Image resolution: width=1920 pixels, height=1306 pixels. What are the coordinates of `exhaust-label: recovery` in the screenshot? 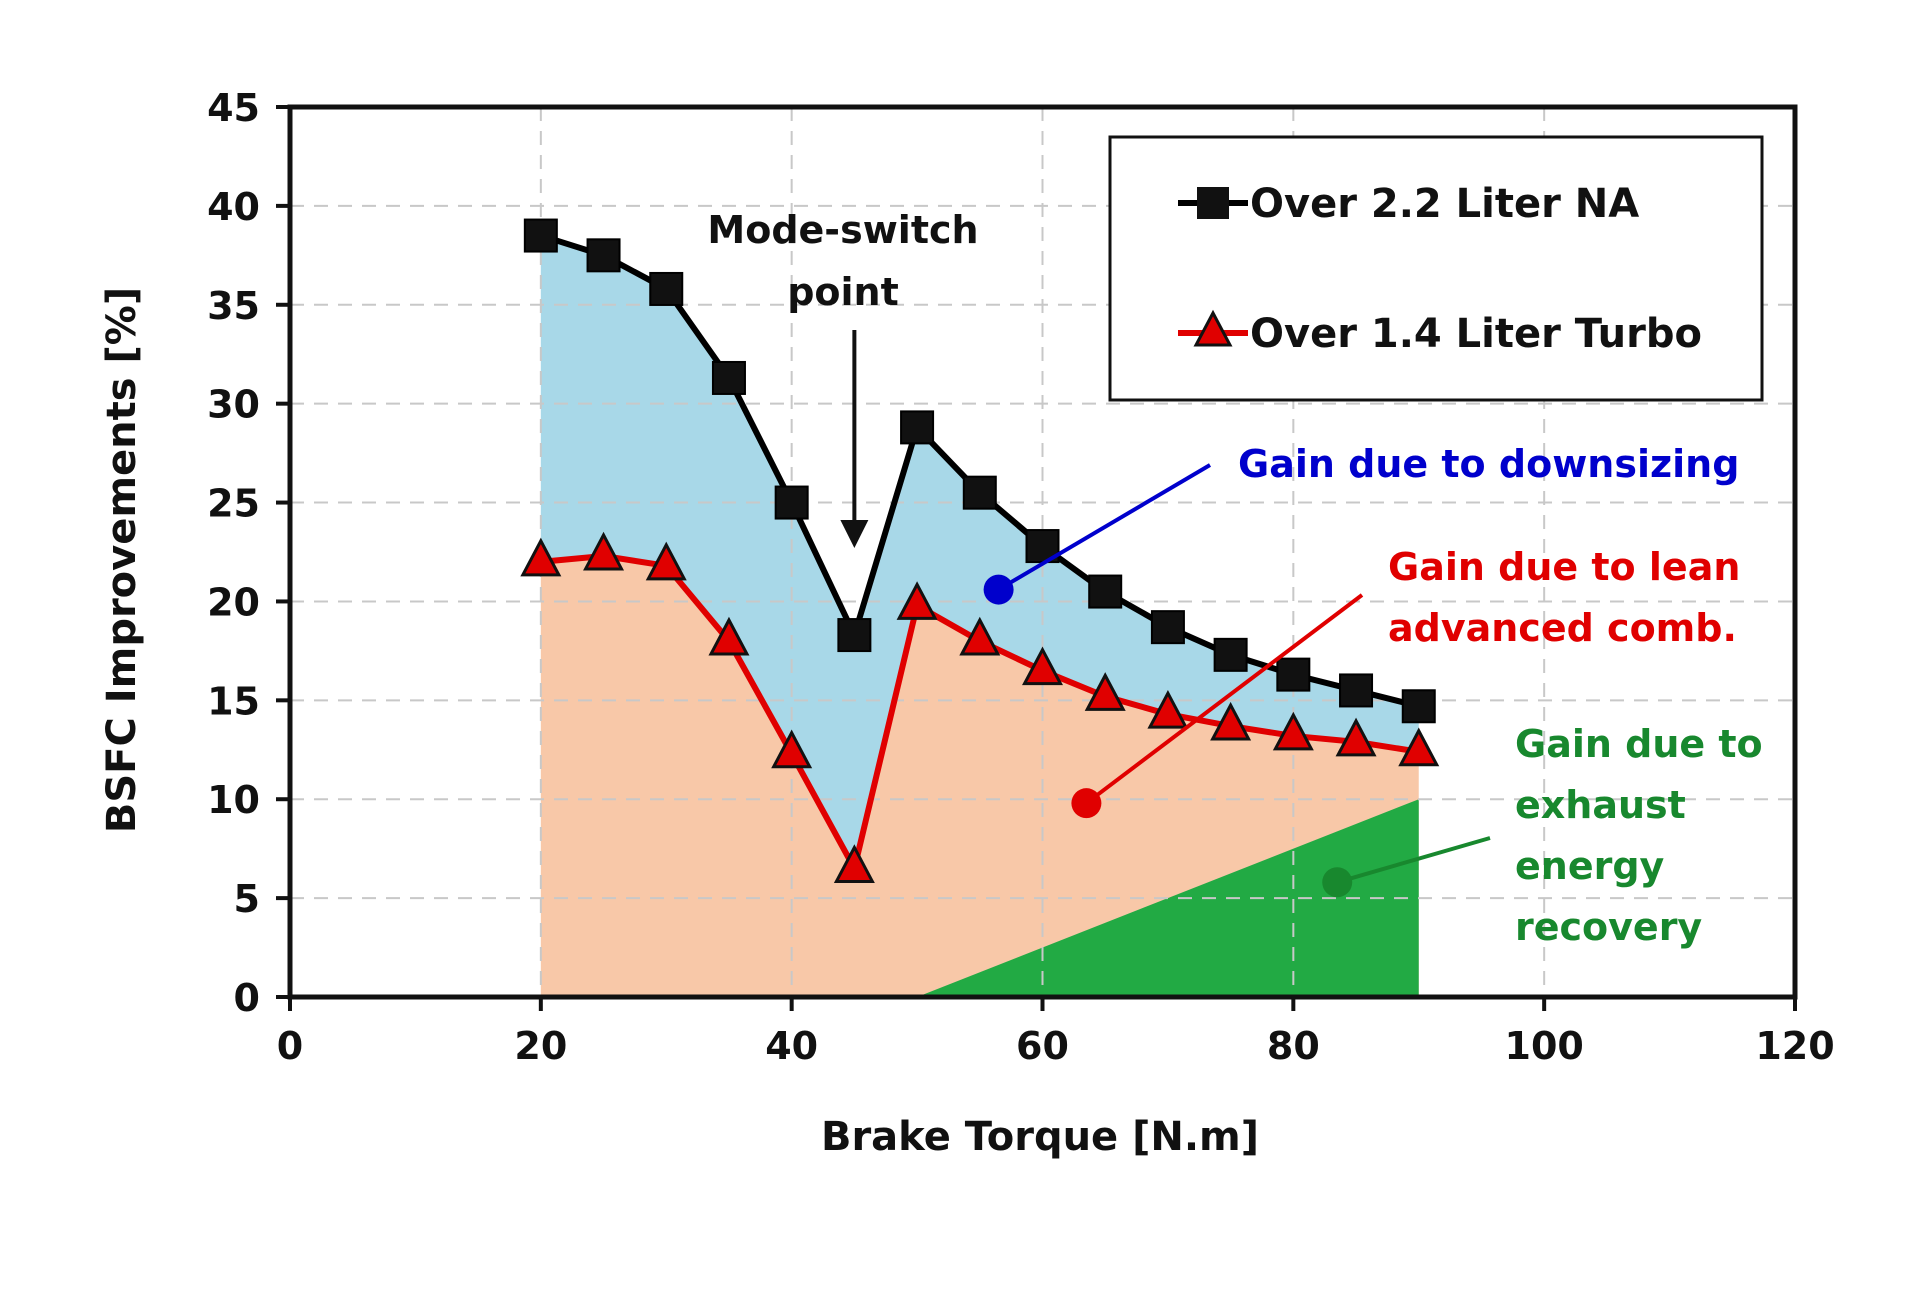 It's located at (1608, 927).